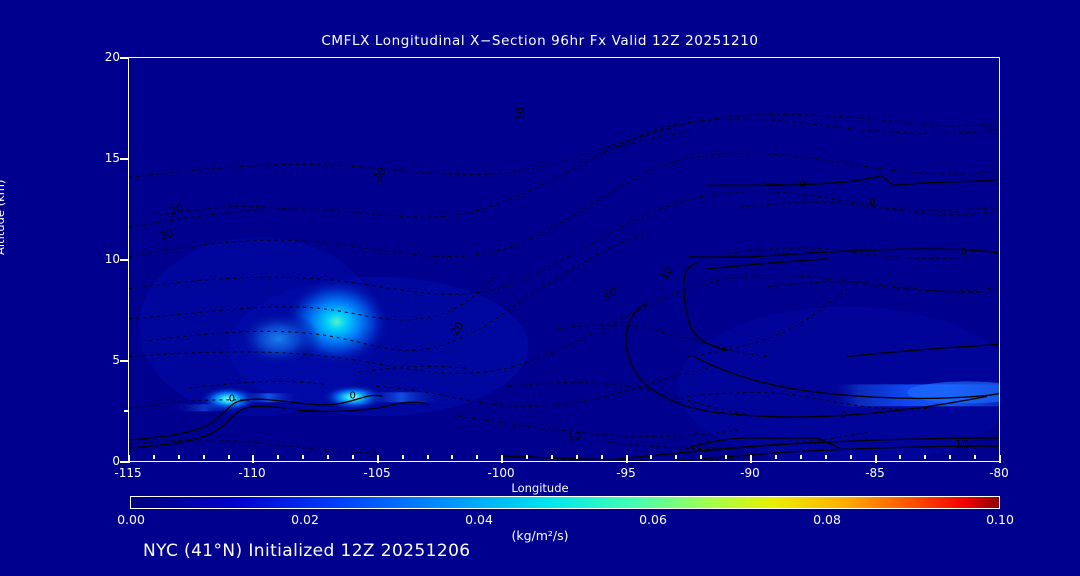 Image resolution: width=1080 pixels, height=576 pixels. What do you see at coordinates (1000, 519) in the screenshot?
I see `colorbar-tick-5: 0.10` at bounding box center [1000, 519].